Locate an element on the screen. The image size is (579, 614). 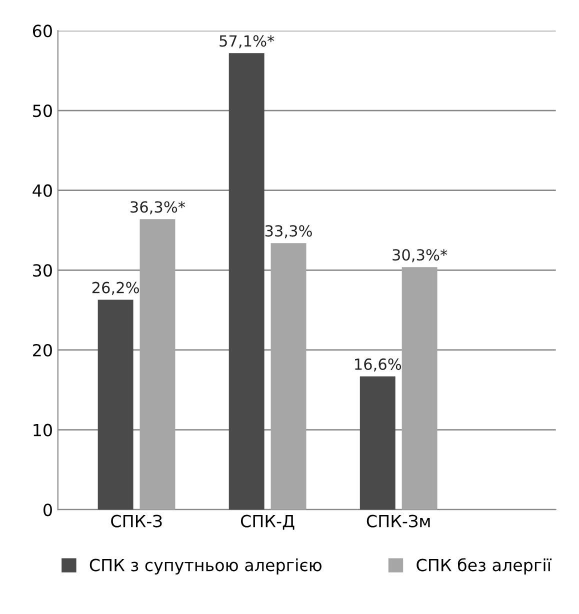
y-tick-label: 30 is located at coordinates (42, 270).